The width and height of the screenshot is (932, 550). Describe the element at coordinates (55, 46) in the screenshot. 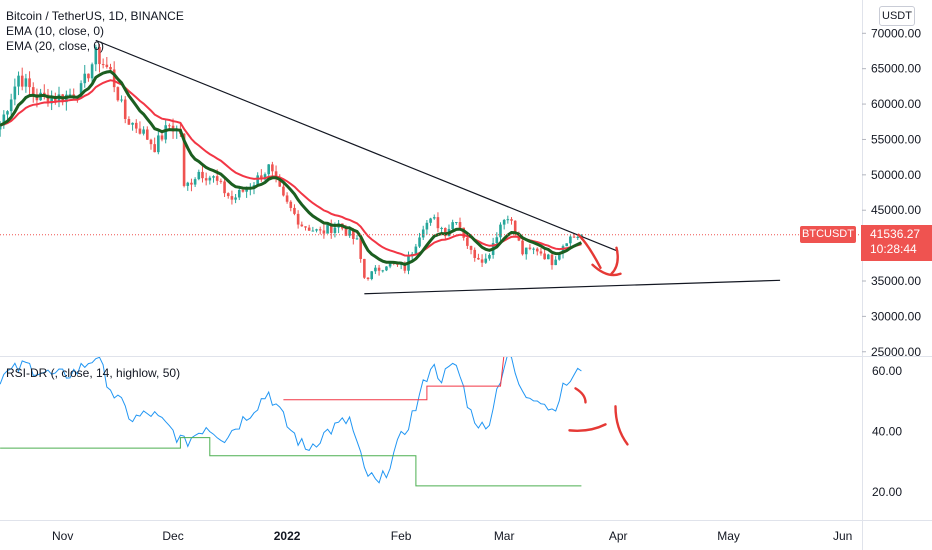

I see `ema20-legend: EMA (20, close, 0)` at that location.